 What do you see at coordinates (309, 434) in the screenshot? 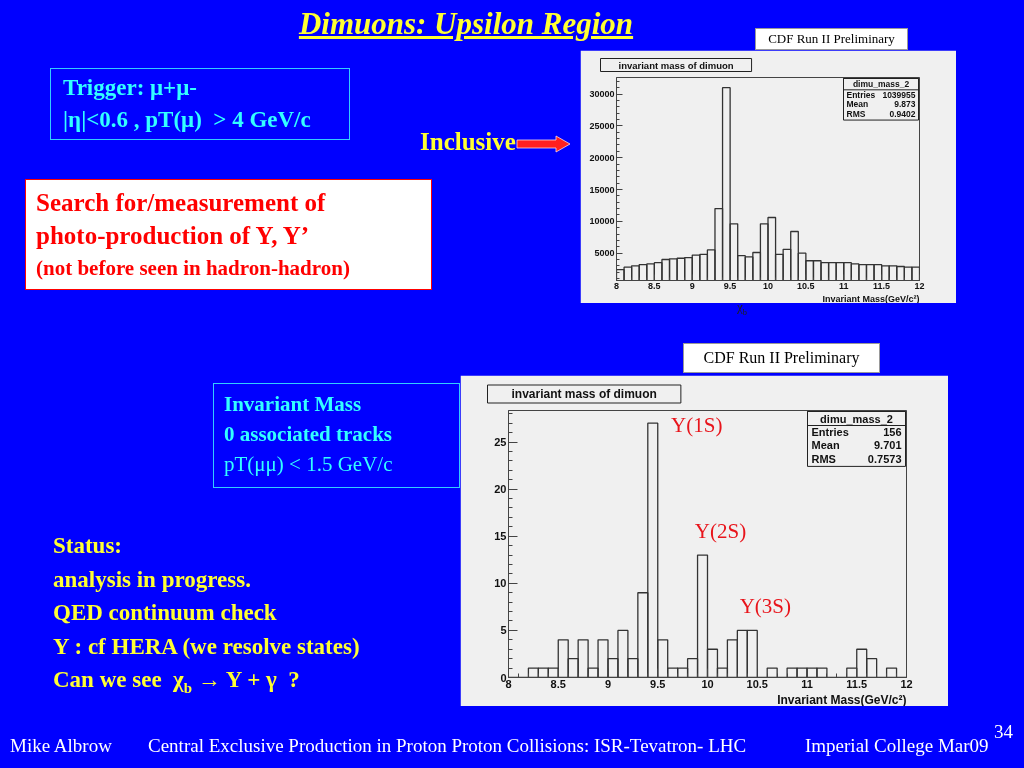
I see `text: Invariant Mass 0 associated tracks pT(μμ) < 1.5 GeV/c` at bounding box center [309, 434].